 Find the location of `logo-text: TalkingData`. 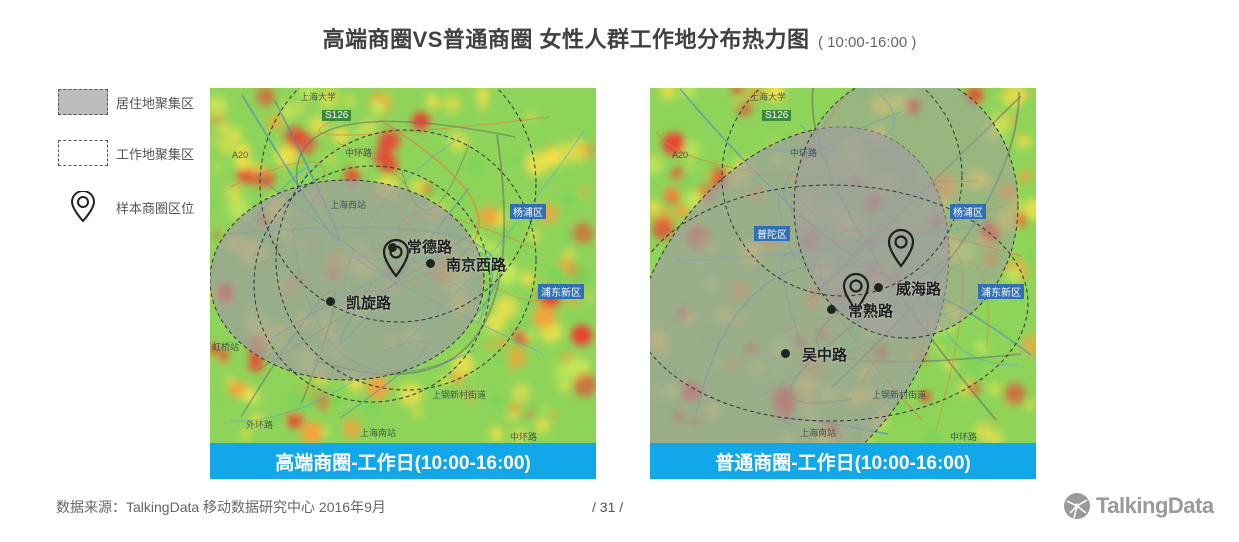

logo-text: TalkingData is located at coordinates (1155, 505).